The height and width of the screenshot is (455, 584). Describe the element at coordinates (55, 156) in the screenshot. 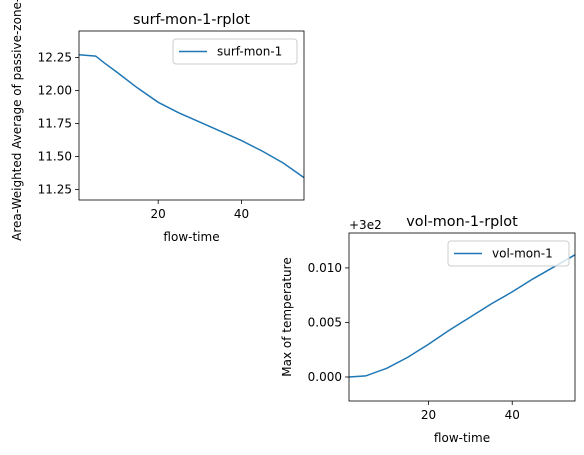

I see `y-tick-label: 11.50` at that location.